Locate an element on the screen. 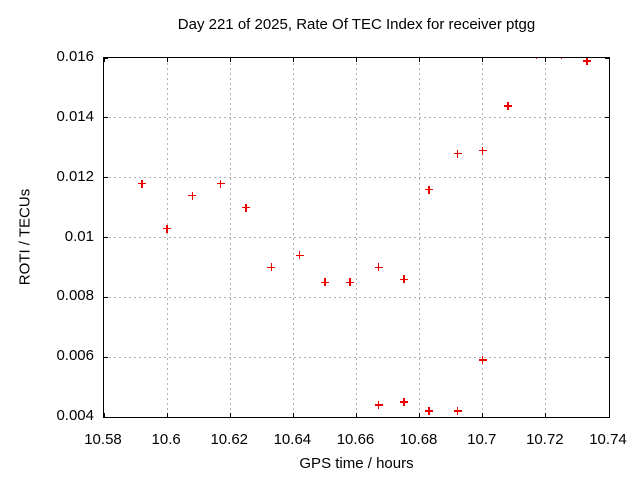 This screenshot has height=480, width=640. y-tick-label: 0.006 is located at coordinates (75, 356).